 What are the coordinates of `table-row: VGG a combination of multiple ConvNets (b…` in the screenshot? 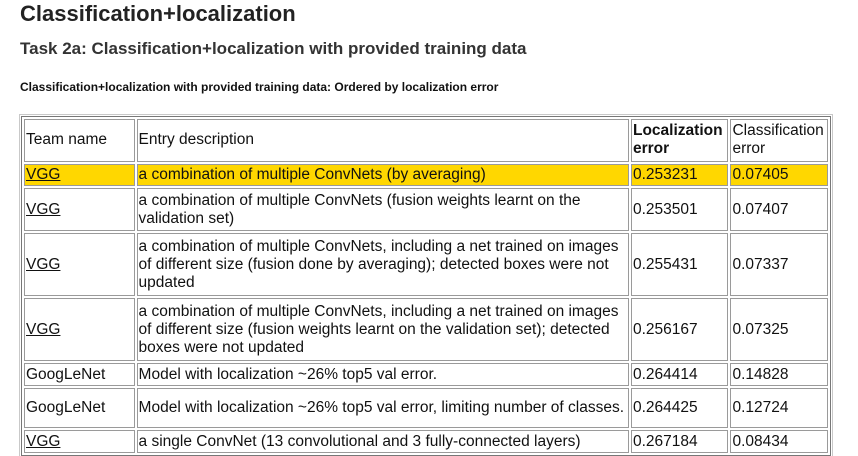 It's located at (426, 175).